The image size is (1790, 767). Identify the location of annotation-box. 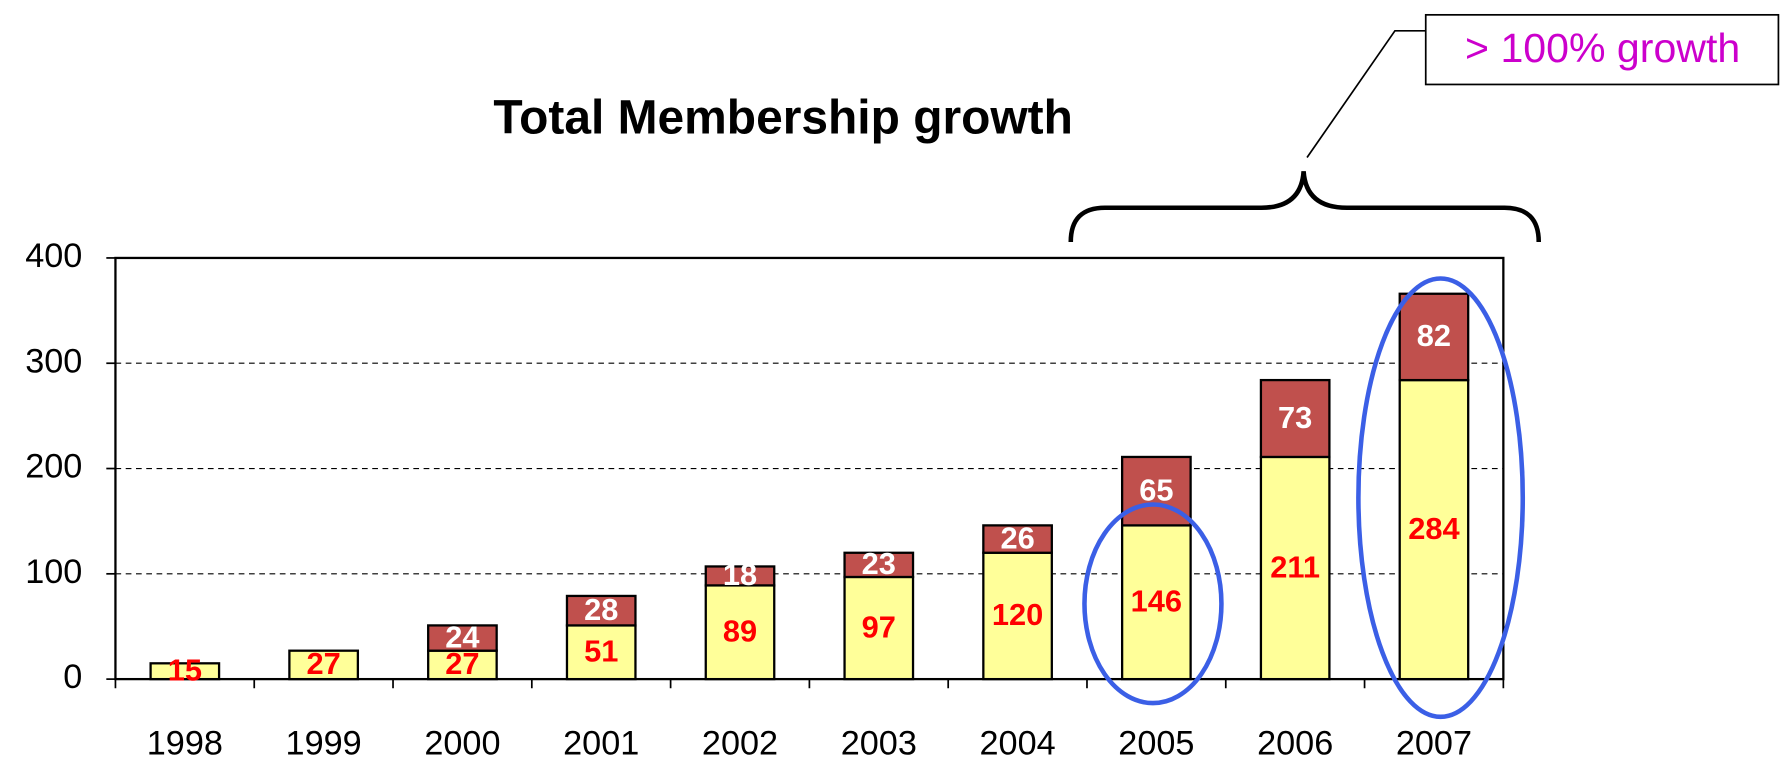
(1602, 49).